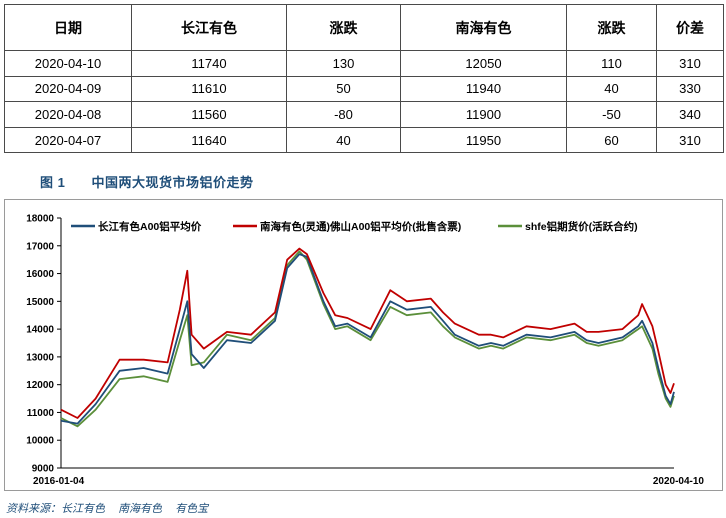 The image size is (726, 518). I want to click on header-spread: 价差, so click(690, 27).